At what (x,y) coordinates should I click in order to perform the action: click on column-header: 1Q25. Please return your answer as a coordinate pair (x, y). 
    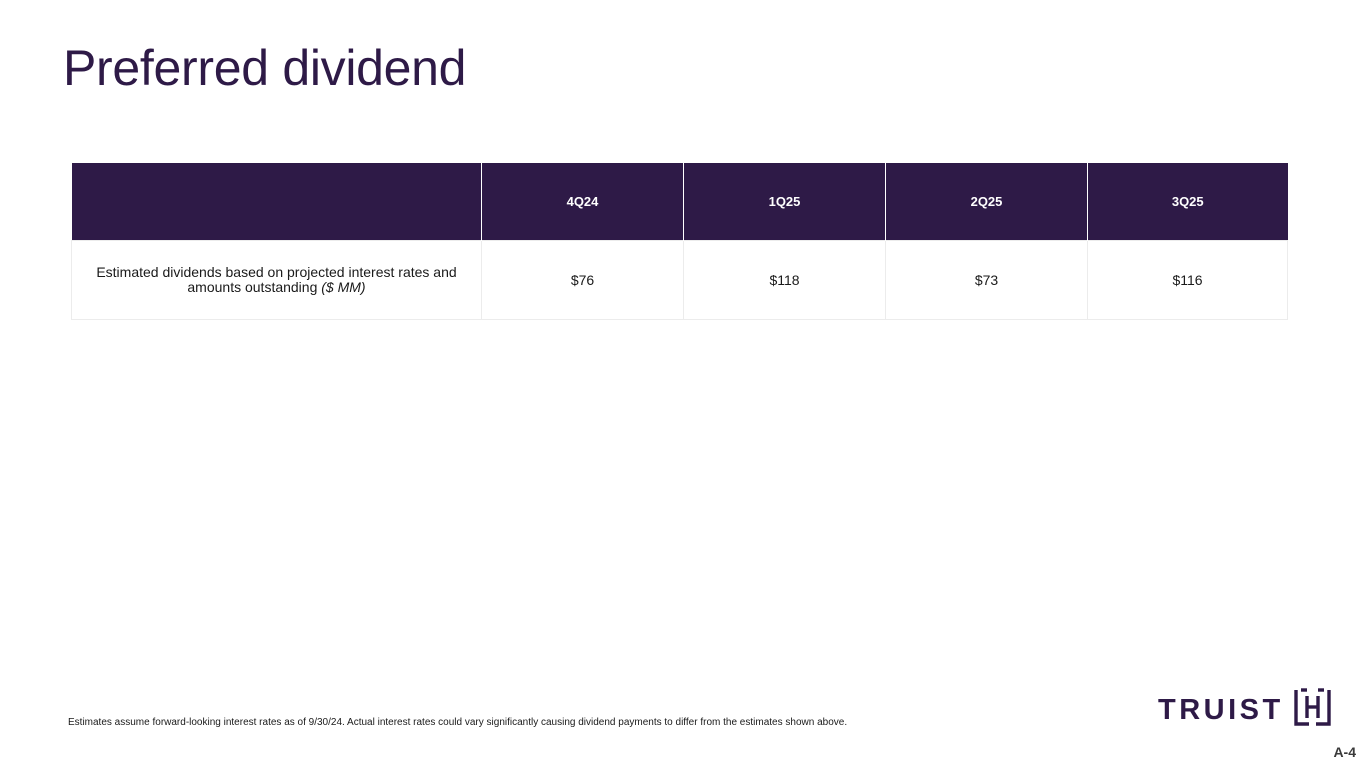
    Looking at the image, I should click on (784, 202).